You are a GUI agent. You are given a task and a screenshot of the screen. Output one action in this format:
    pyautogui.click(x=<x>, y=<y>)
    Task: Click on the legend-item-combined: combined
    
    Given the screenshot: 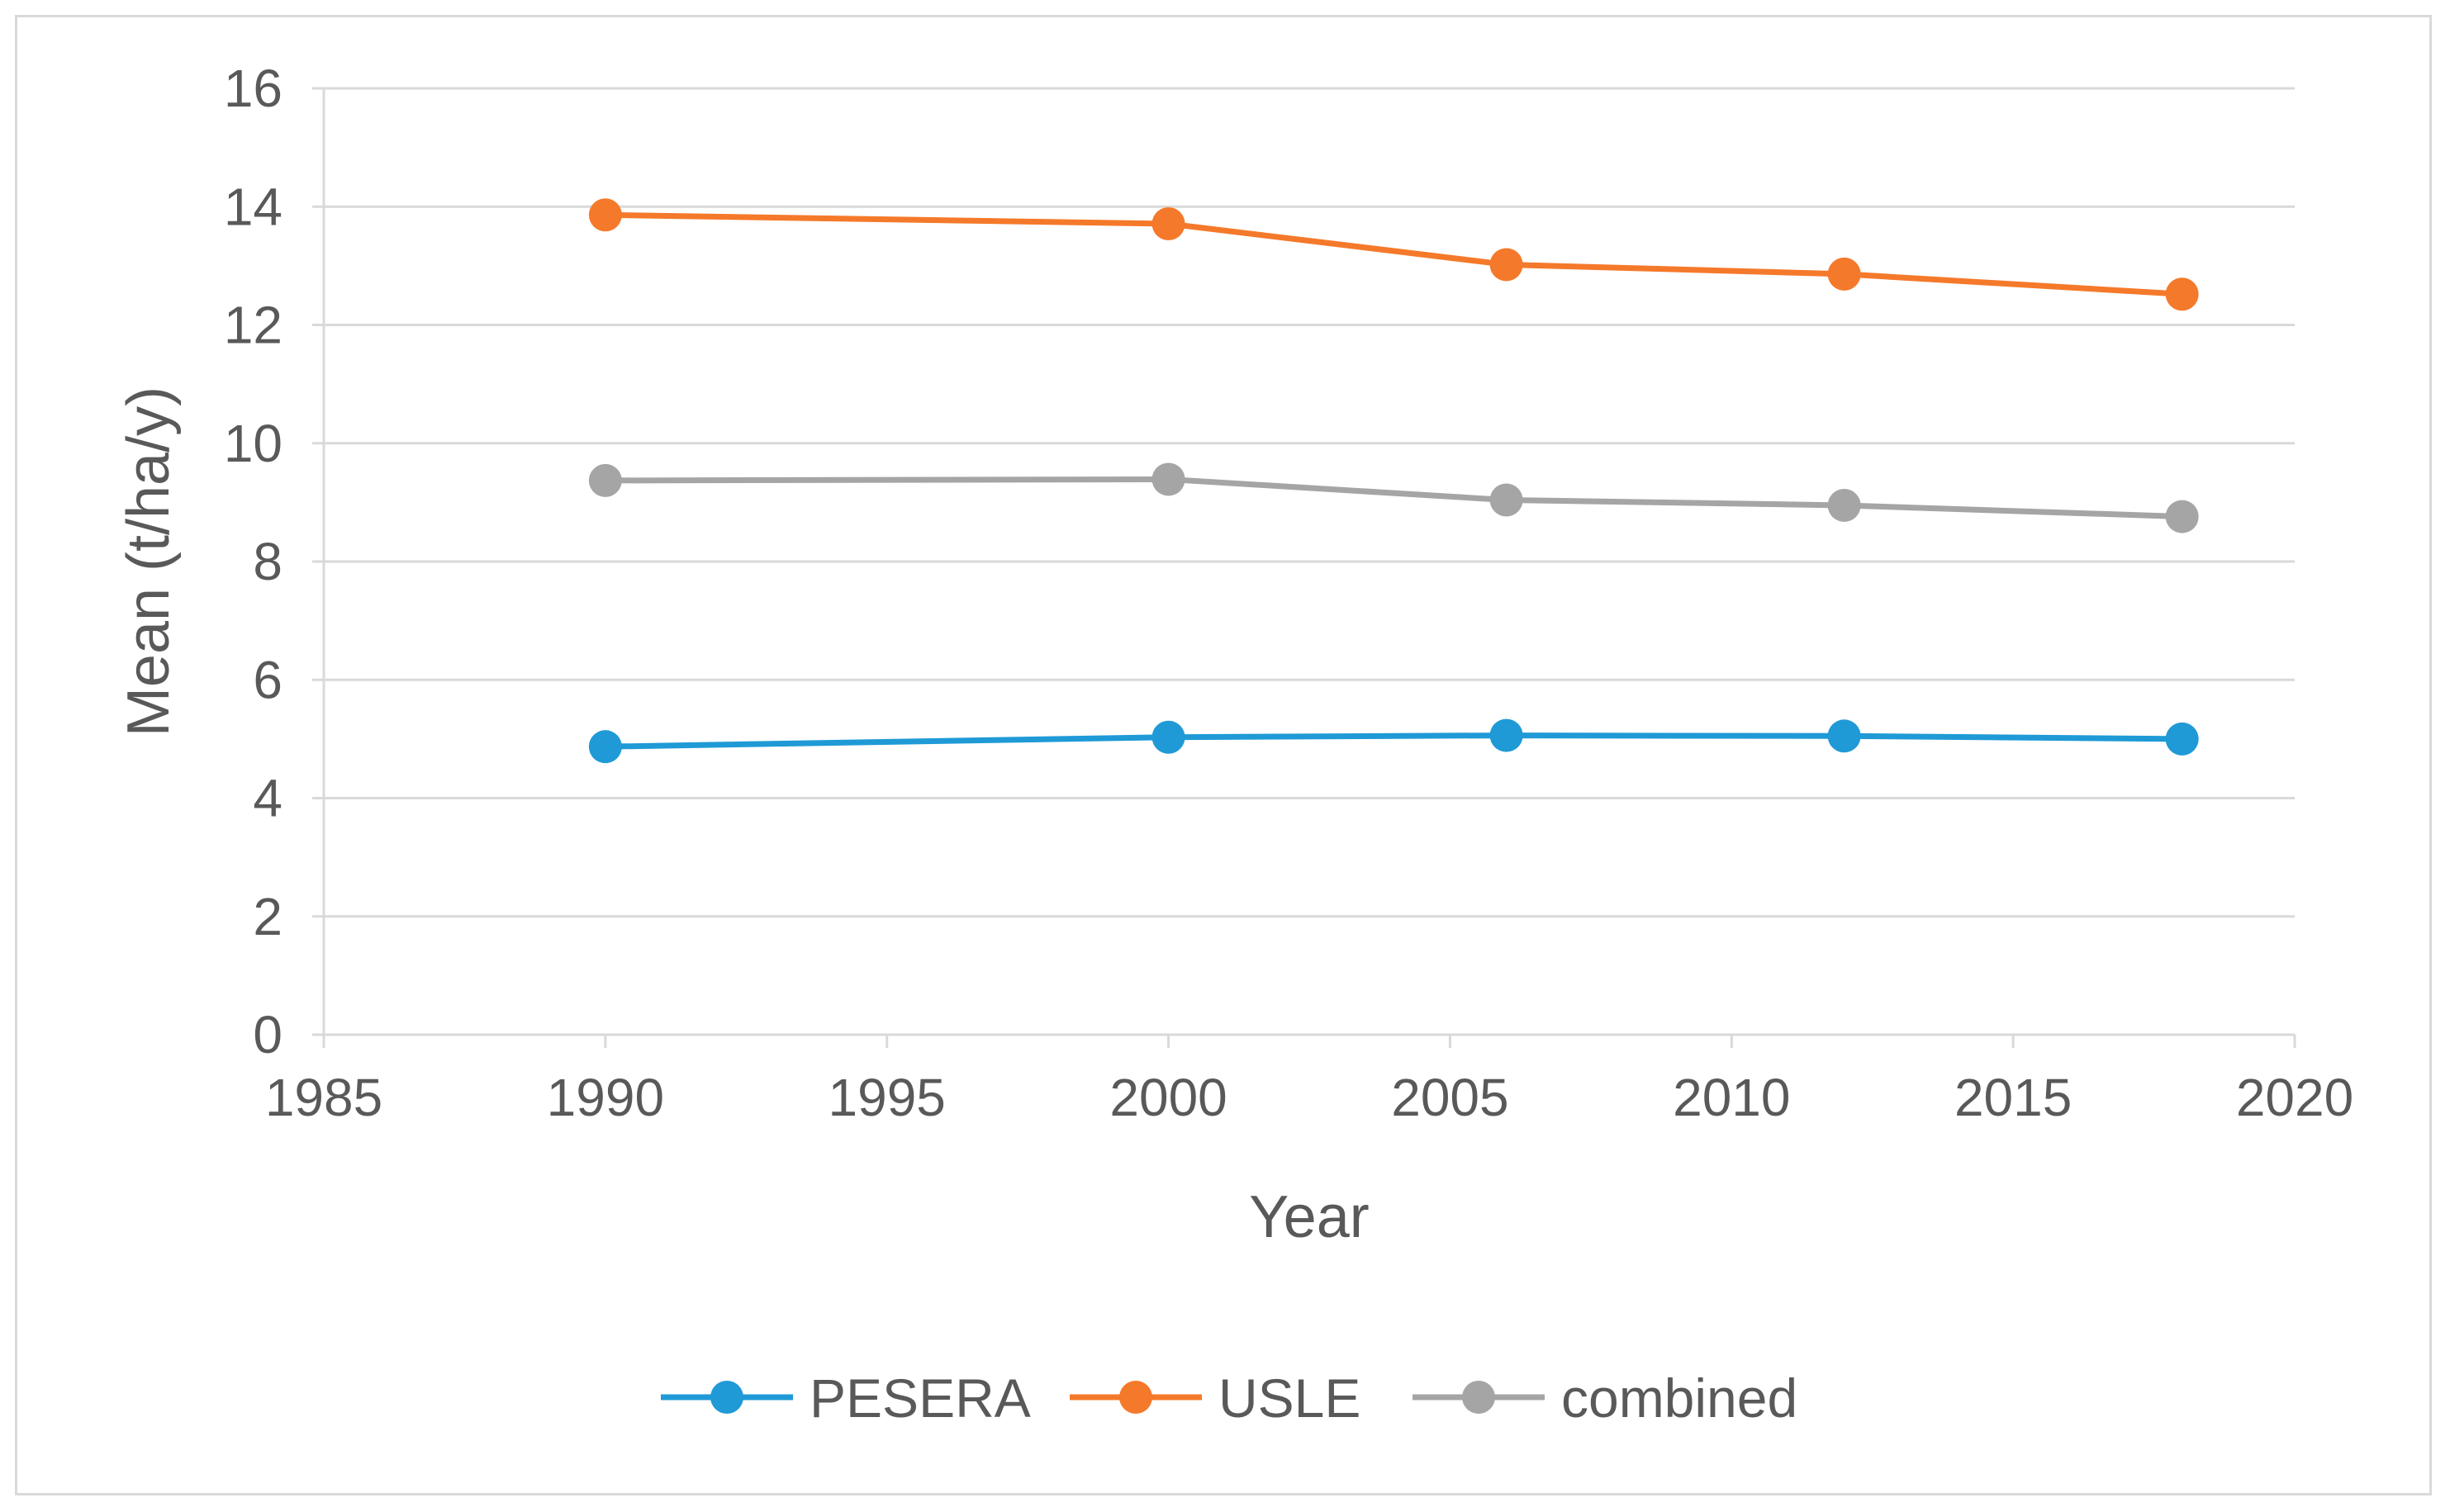 What is the action you would take?
    pyautogui.click(x=1605, y=1398)
    